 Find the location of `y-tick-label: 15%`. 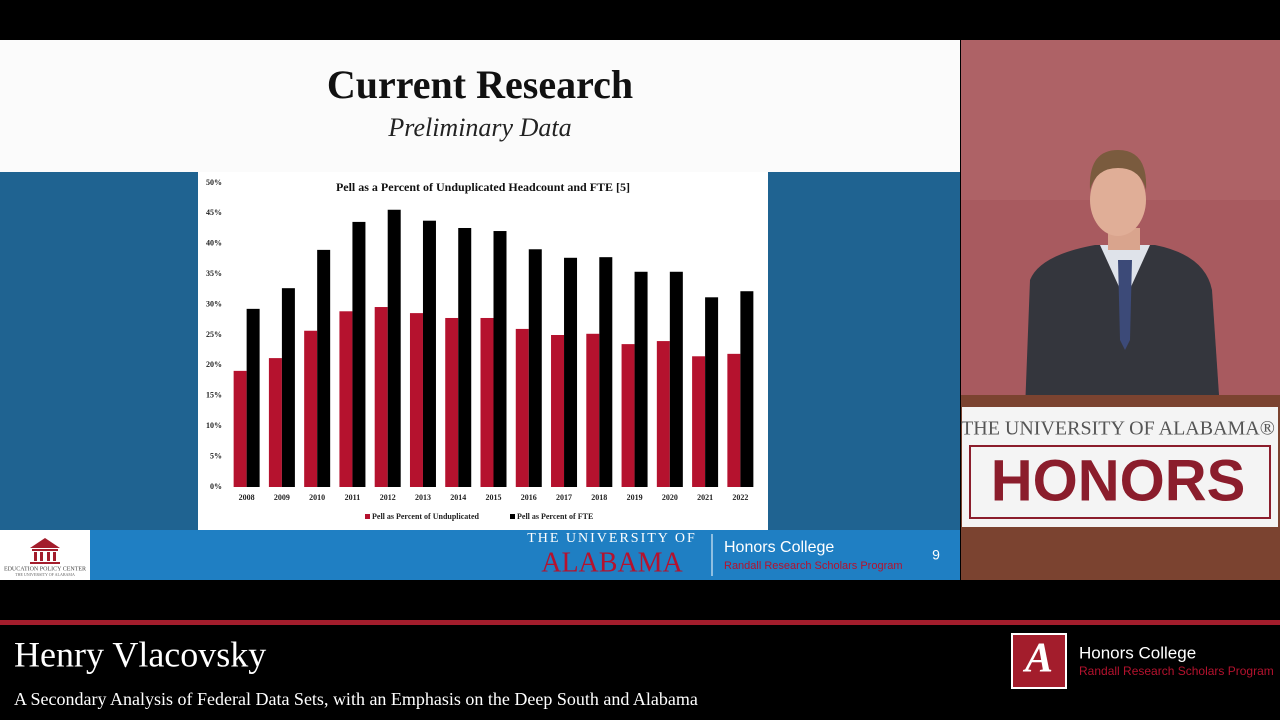

y-tick-label: 15% is located at coordinates (214, 395).